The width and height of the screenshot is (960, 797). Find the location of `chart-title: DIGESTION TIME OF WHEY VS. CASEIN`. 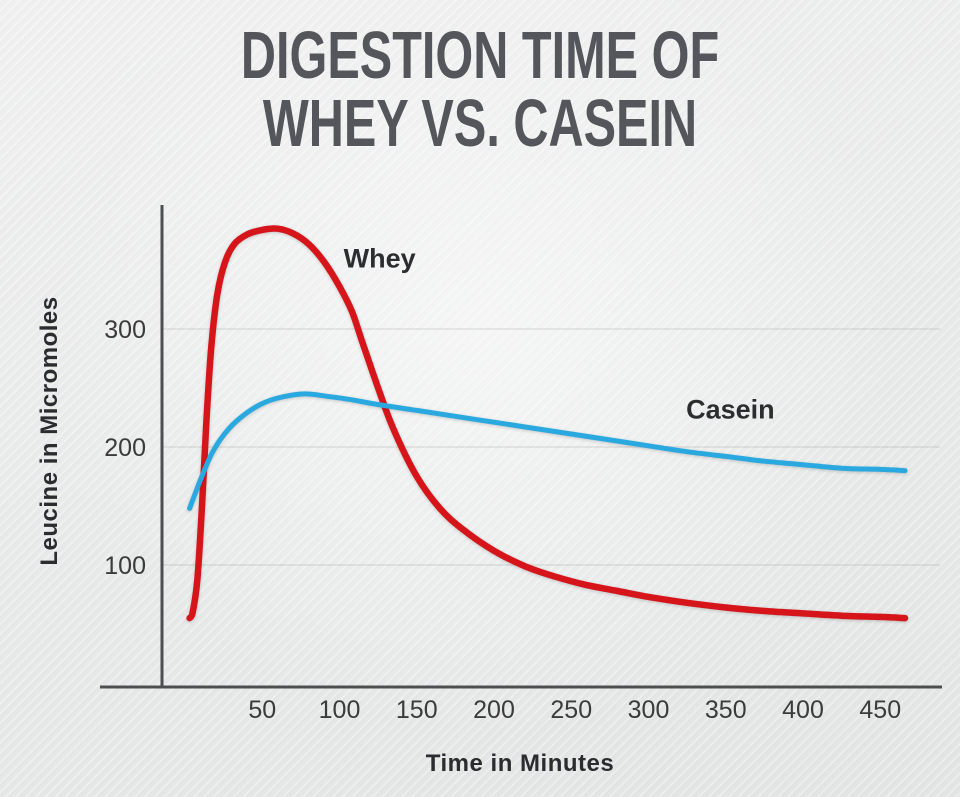

chart-title: DIGESTION TIME OF WHEY VS. CASEIN is located at coordinates (480, 89).